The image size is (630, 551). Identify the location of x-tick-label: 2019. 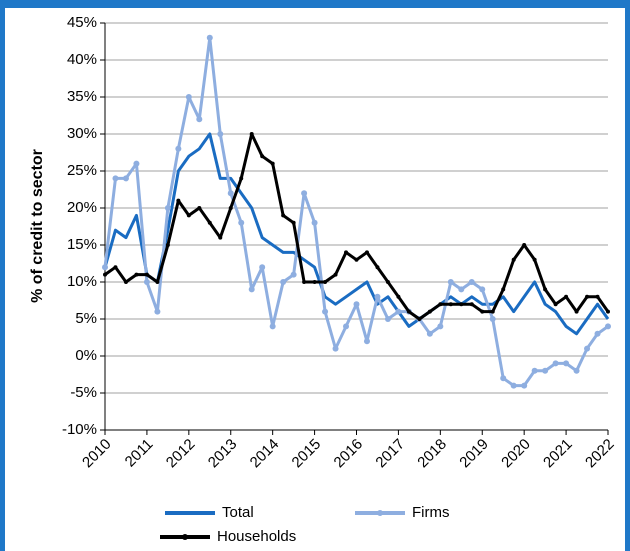
(474, 454).